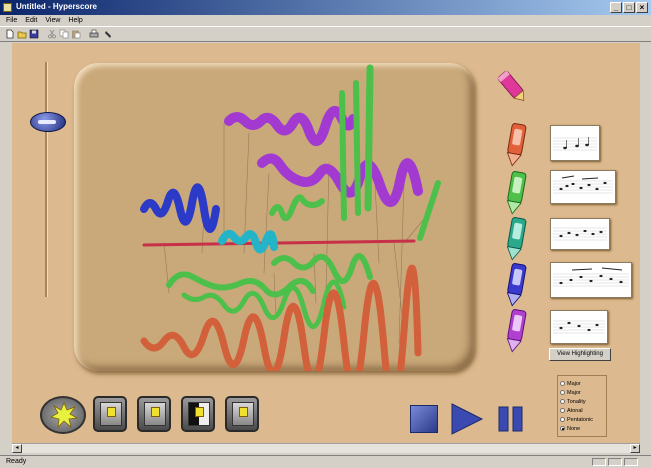 Image resolution: width=651 pixels, height=468 pixels. What do you see at coordinates (46, 179) in the screenshot?
I see `slider-track` at bounding box center [46, 179].